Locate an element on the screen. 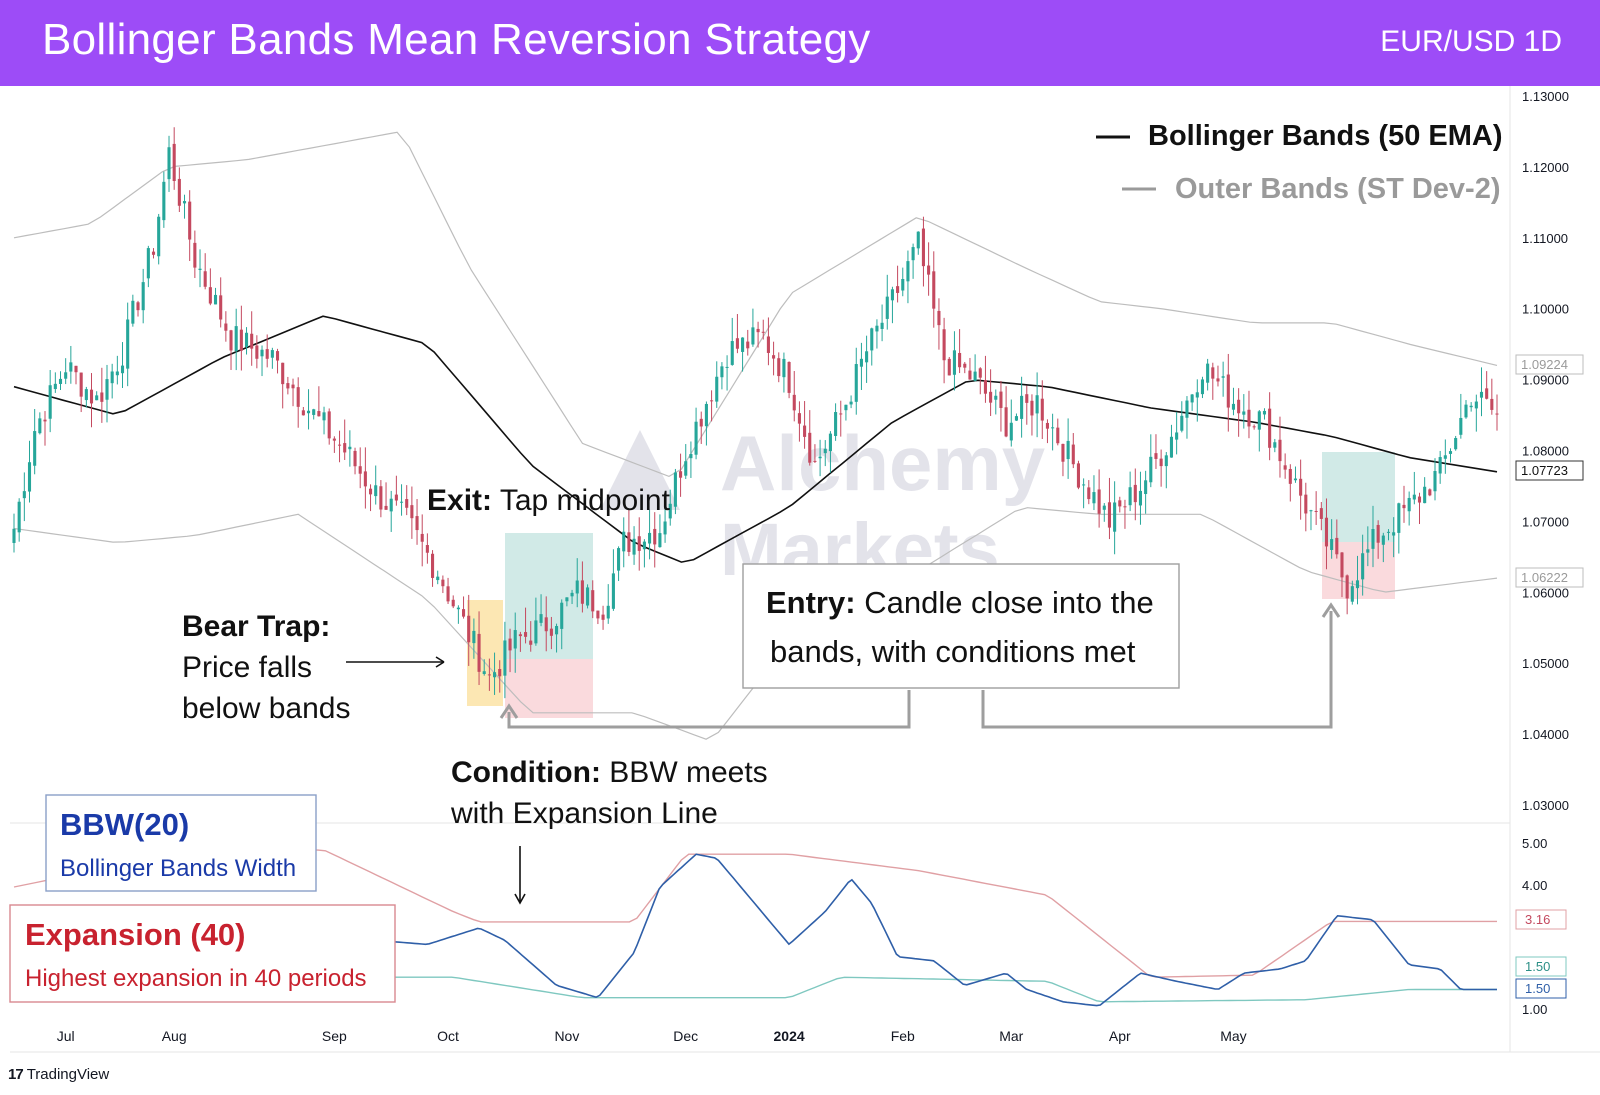 The height and width of the screenshot is (1095, 1600). price-tick-label: 1.13000 is located at coordinates (1545, 96).